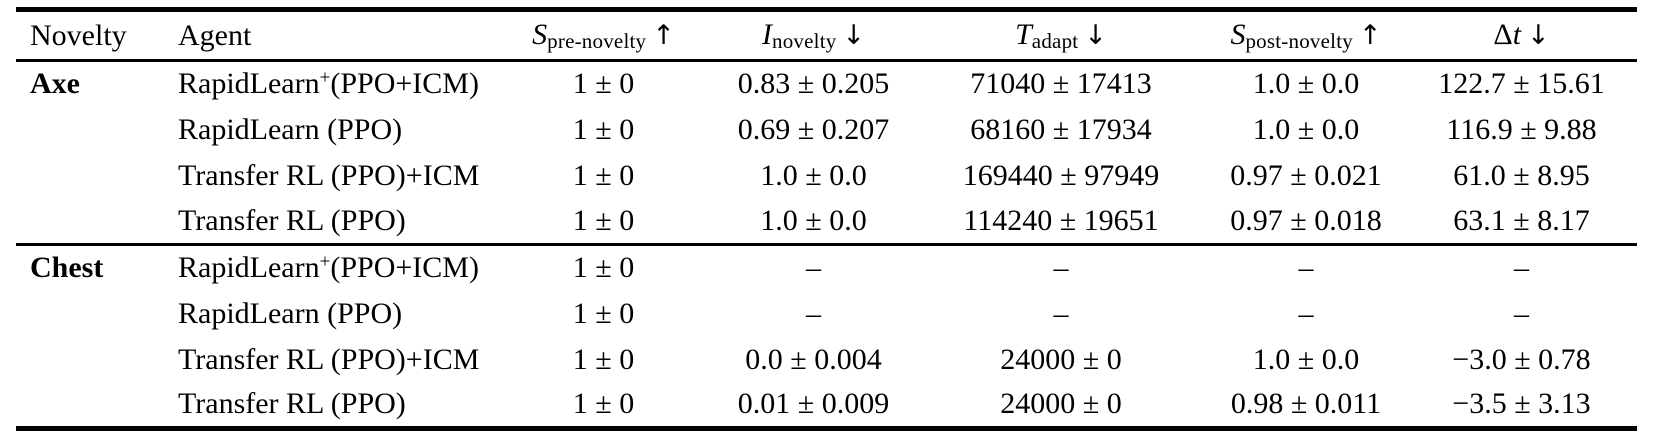 The height and width of the screenshot is (445, 1653). I want to click on column-header-i-novelty: Inovelty ↓, so click(813, 35).